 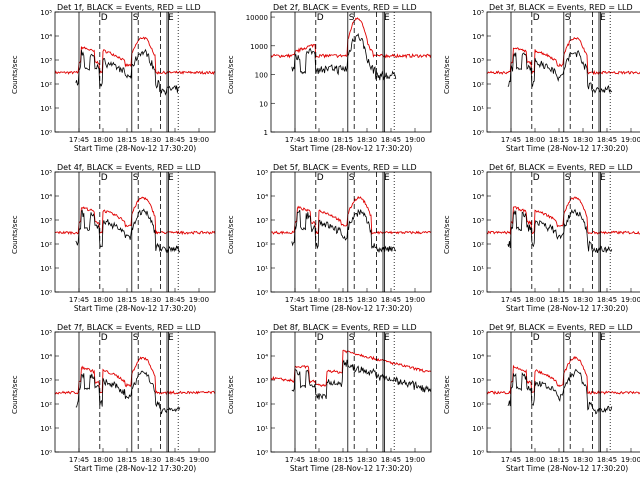 What do you see at coordinates (266, 133) in the screenshot?
I see `y-tick-label: 1` at bounding box center [266, 133].